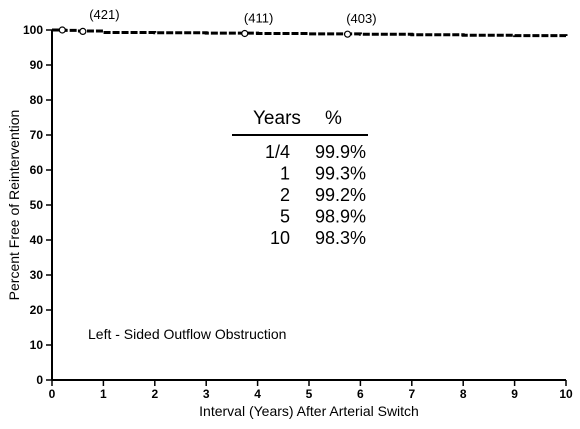  I want to click on inset-cell-years: 1, so click(285, 174).